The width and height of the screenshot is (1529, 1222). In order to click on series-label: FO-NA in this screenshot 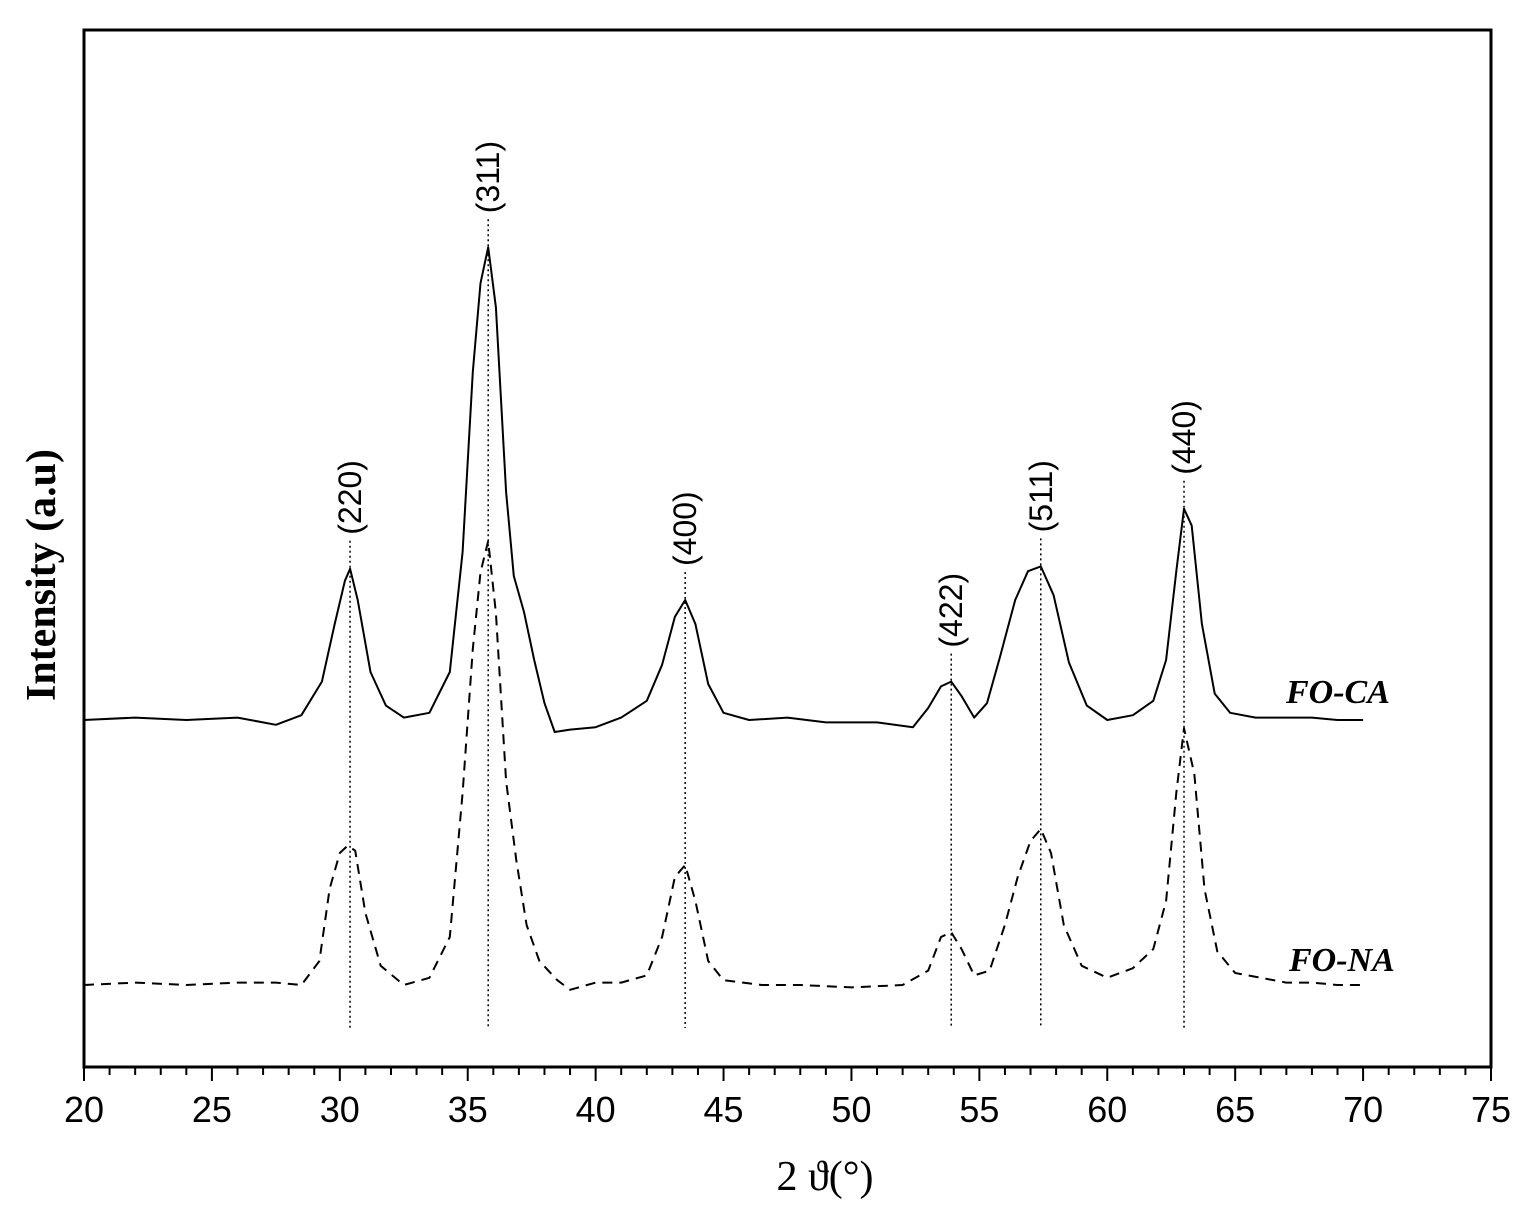, I will do `click(1341, 960)`.